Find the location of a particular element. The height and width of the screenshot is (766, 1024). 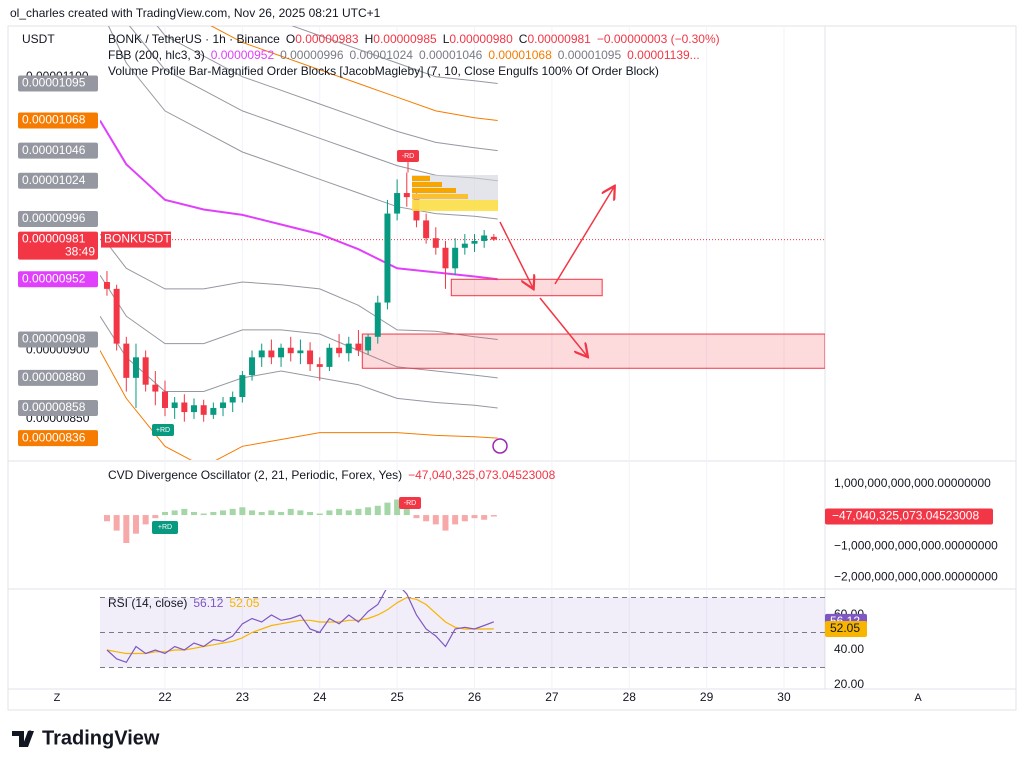

marker-box is located at coordinates (163, 430).